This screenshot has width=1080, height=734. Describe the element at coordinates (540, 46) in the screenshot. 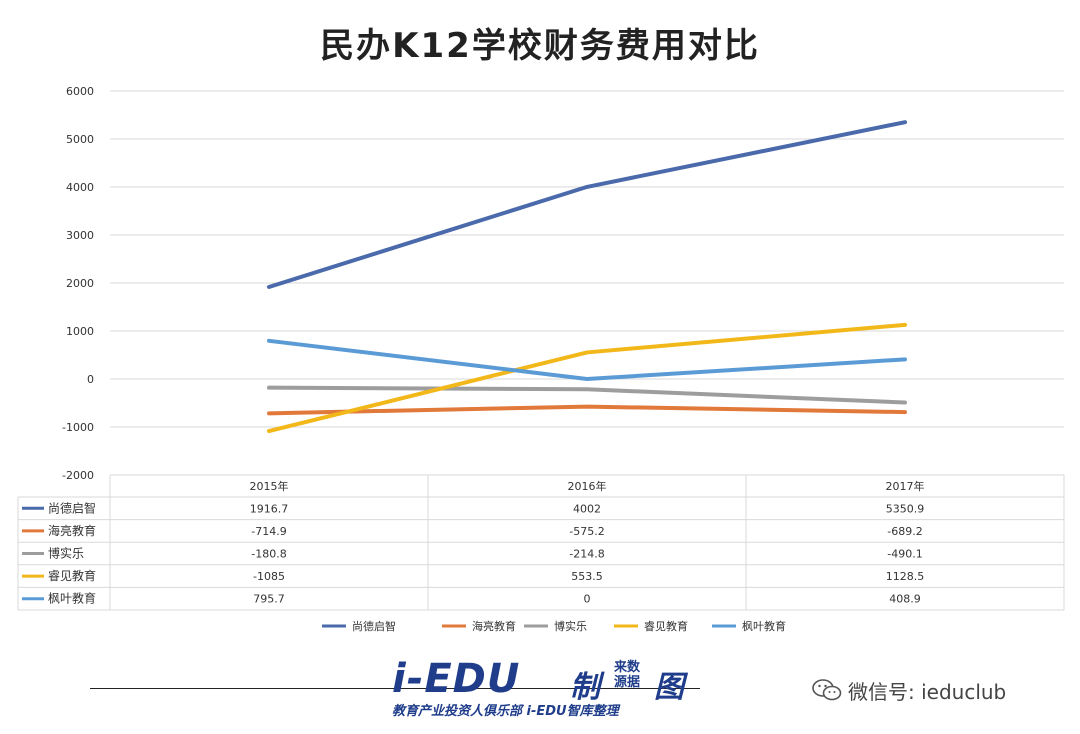

I see `chart-title: 民办K12学校财务费用对比` at that location.